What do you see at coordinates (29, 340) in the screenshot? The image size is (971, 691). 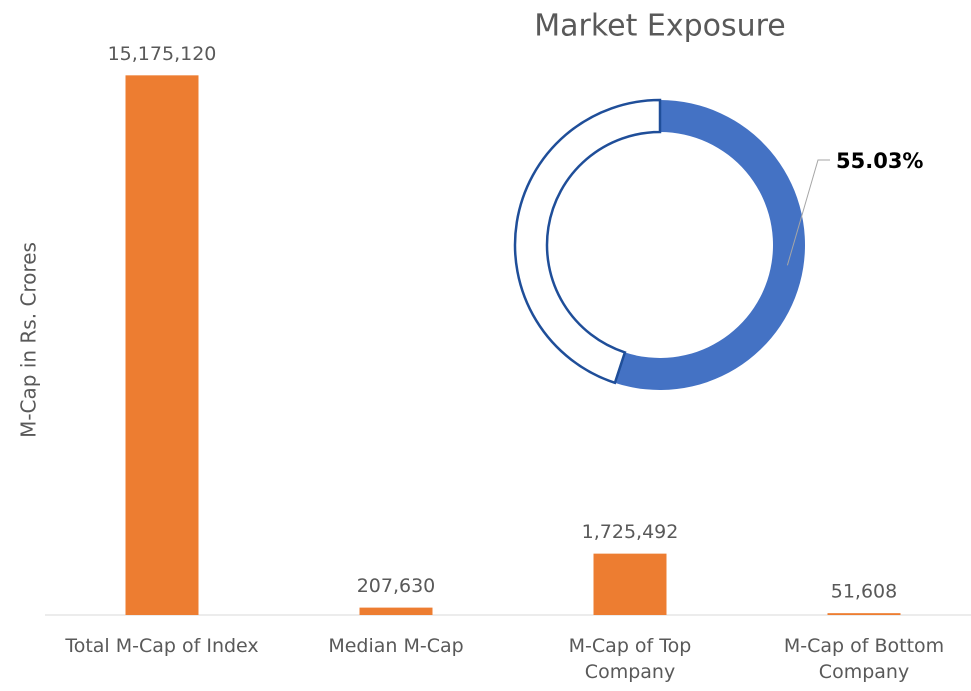 I see `y-axis-label: M-Cap in Rs. Crores` at bounding box center [29, 340].